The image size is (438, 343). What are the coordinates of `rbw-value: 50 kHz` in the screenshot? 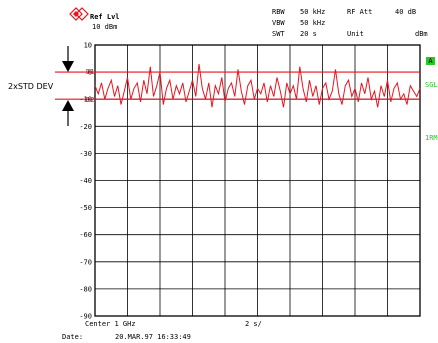 It's located at (313, 12).